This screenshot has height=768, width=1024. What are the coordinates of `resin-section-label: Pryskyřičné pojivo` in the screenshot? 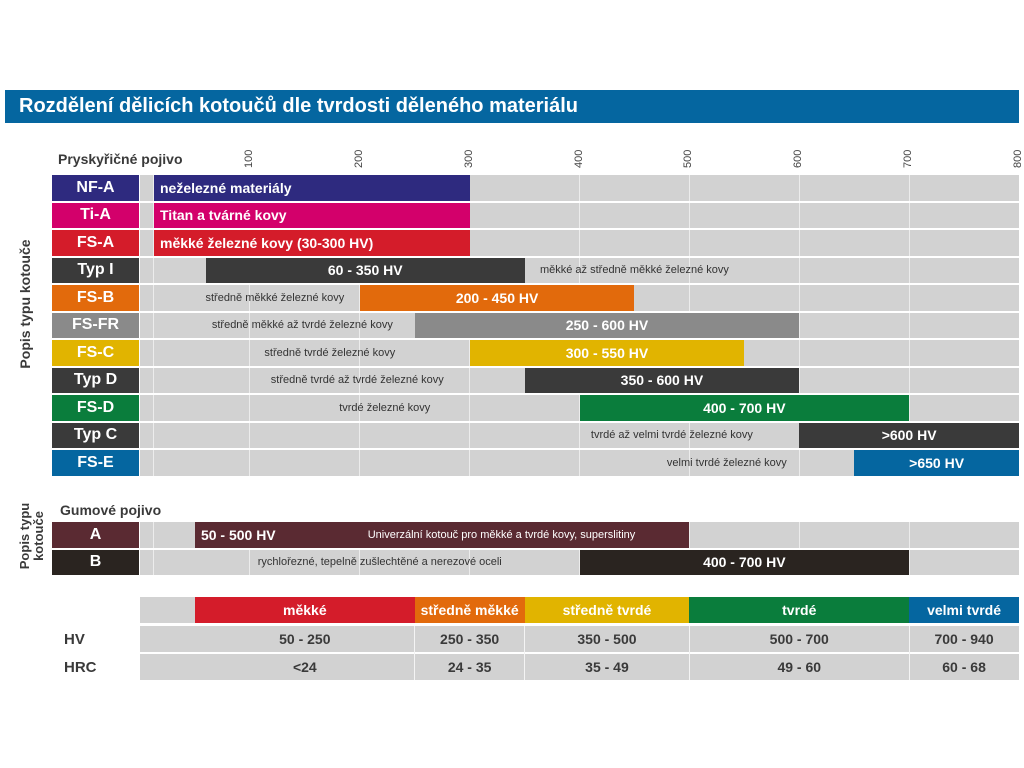 It's located at (120, 159).